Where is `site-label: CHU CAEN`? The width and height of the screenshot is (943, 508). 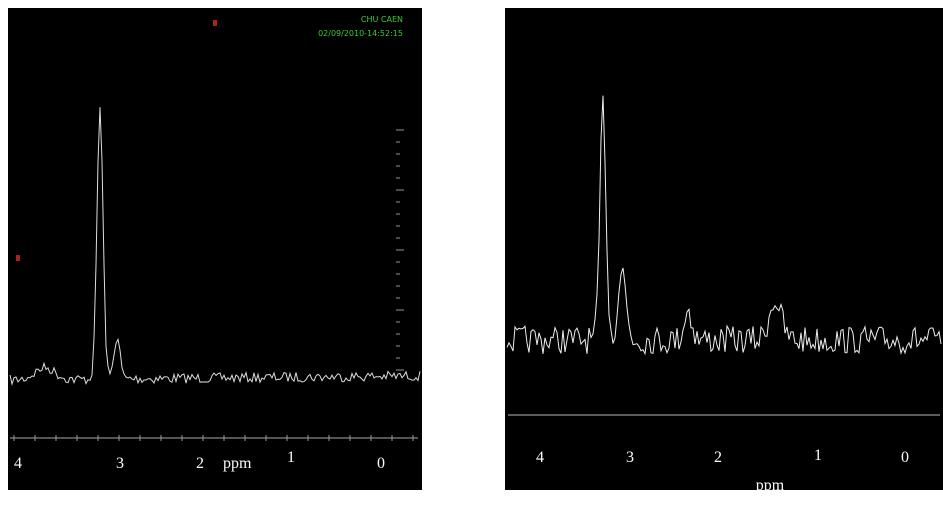
site-label: CHU CAEN is located at coordinates (382, 19).